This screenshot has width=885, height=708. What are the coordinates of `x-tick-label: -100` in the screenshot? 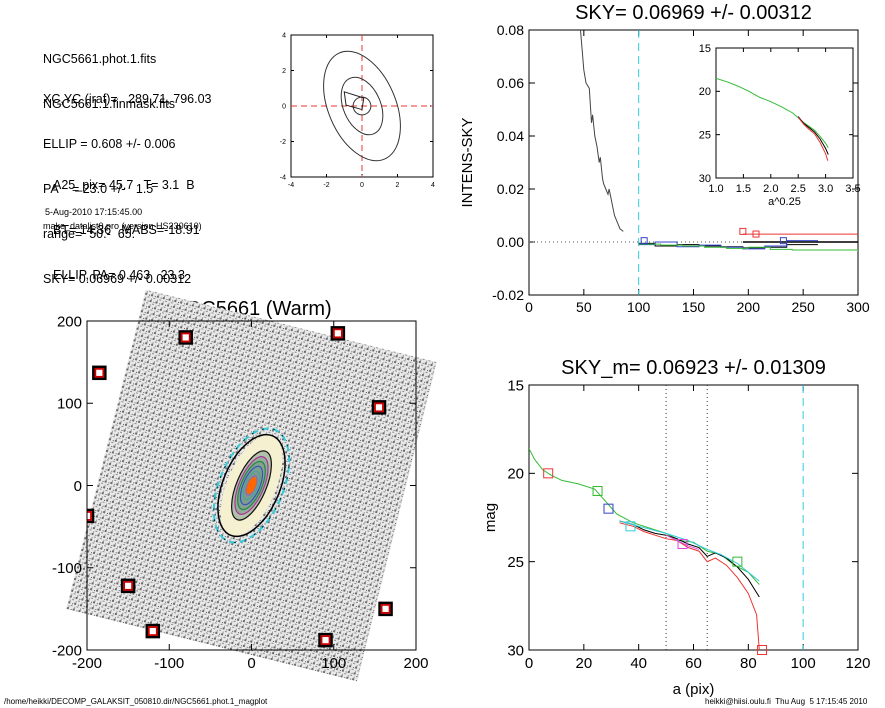 It's located at (169, 663).